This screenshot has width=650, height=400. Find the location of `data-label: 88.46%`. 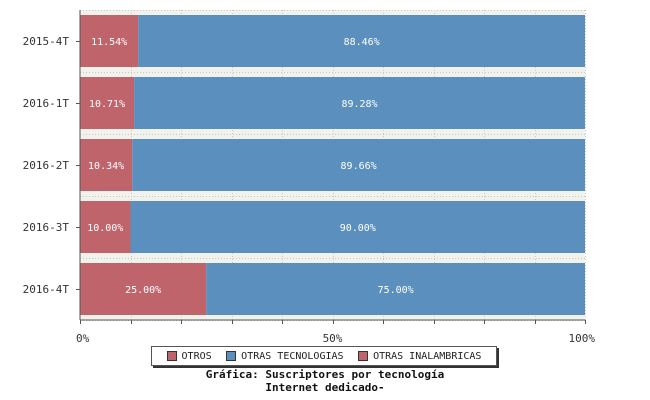

data-label: 88.46% is located at coordinates (362, 42).